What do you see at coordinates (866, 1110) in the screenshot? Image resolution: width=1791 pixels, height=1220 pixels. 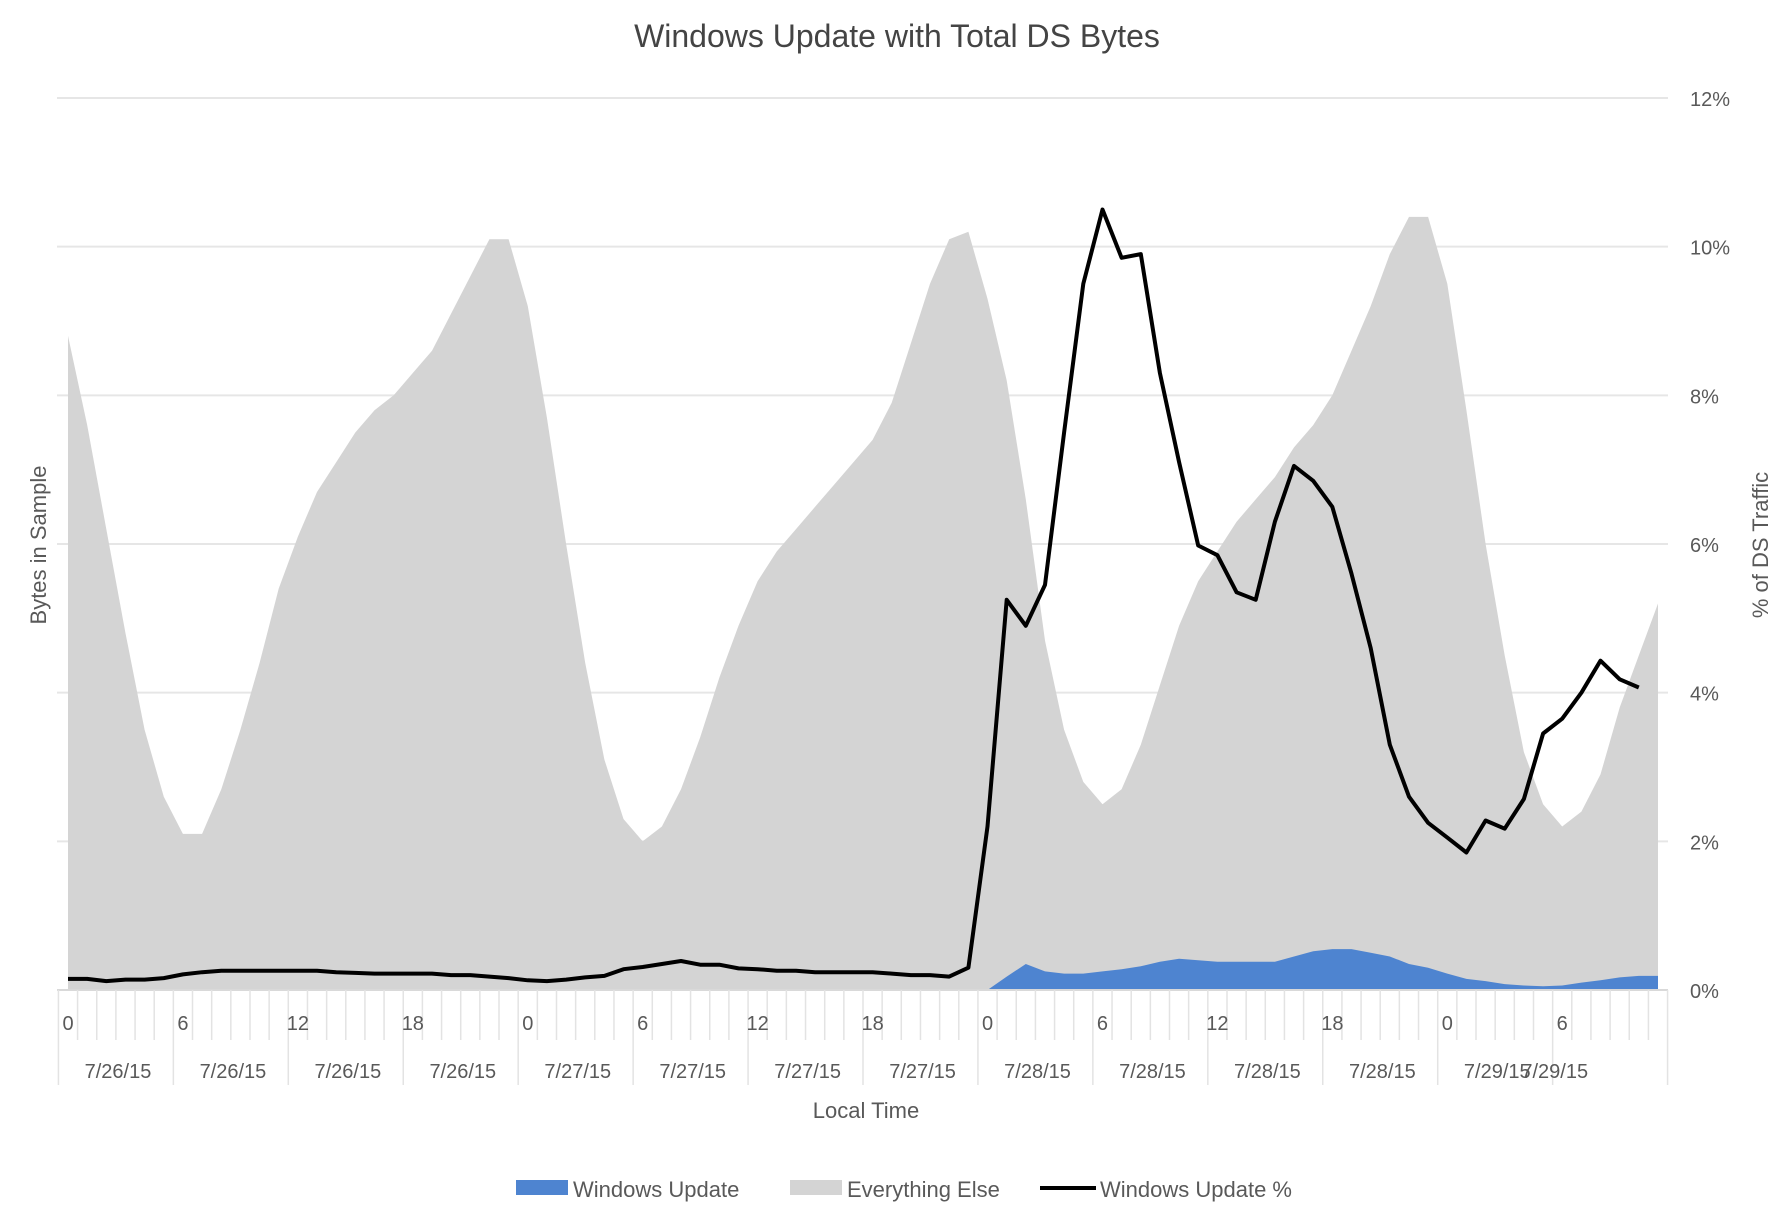 I see `x-axis-label: Local Time` at bounding box center [866, 1110].